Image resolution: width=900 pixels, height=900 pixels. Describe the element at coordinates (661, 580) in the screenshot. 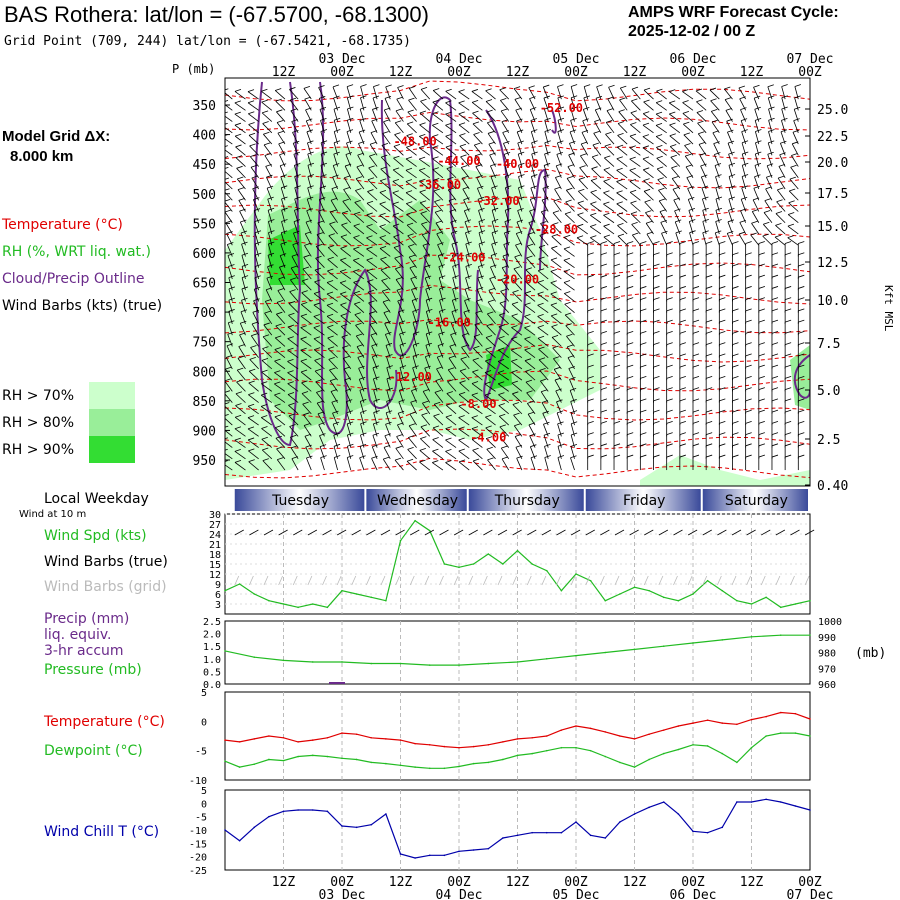

I see `grid-wind-barb` at that location.